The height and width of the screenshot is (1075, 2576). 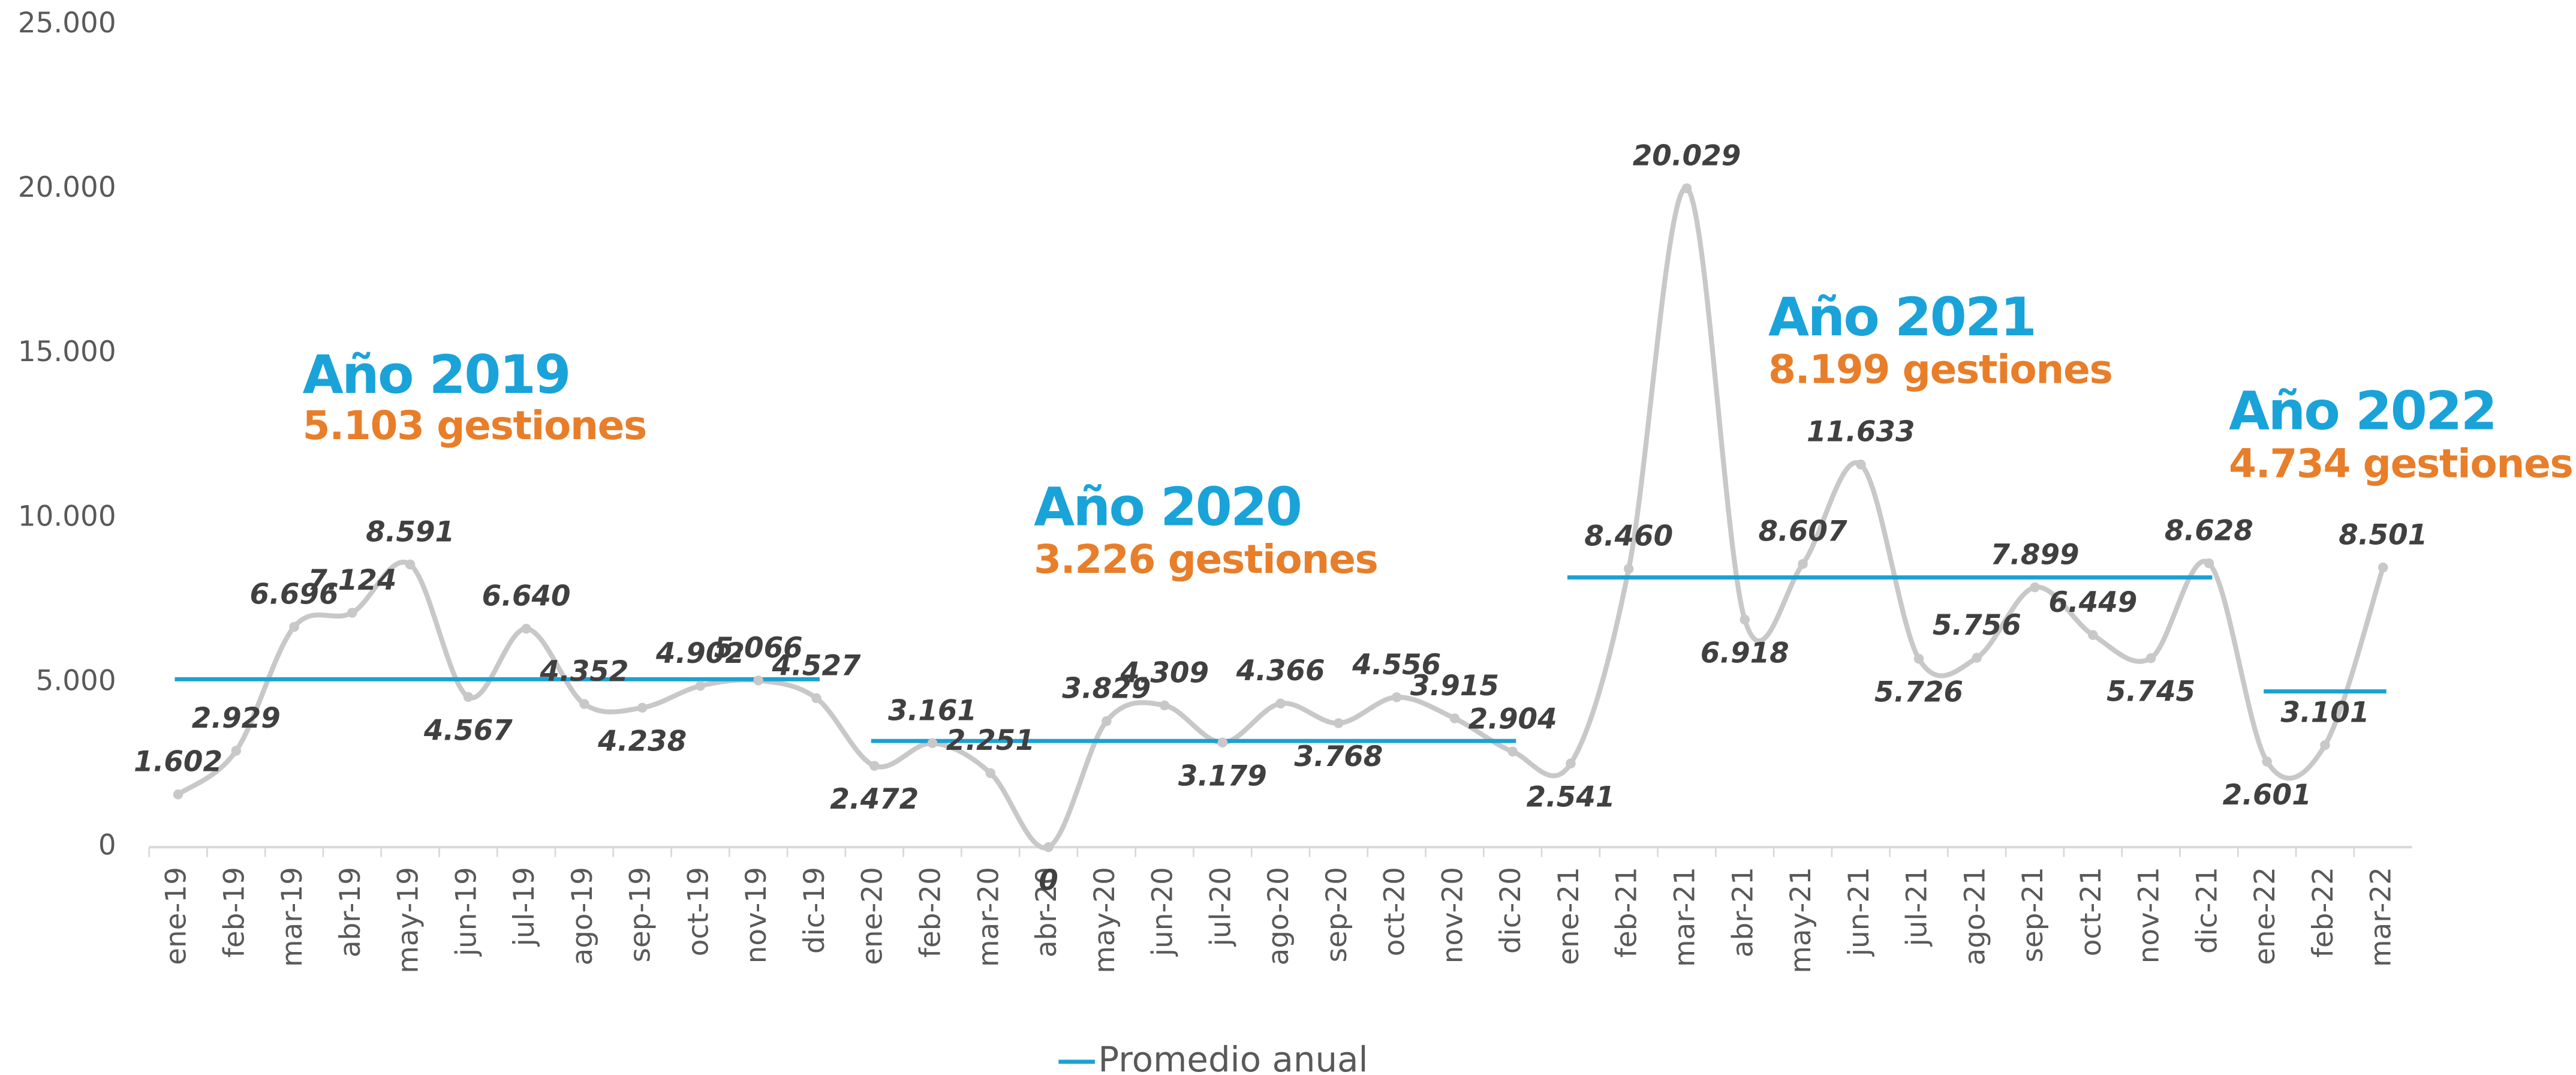 I want to click on data-label: 5.756, so click(x=1977, y=626).